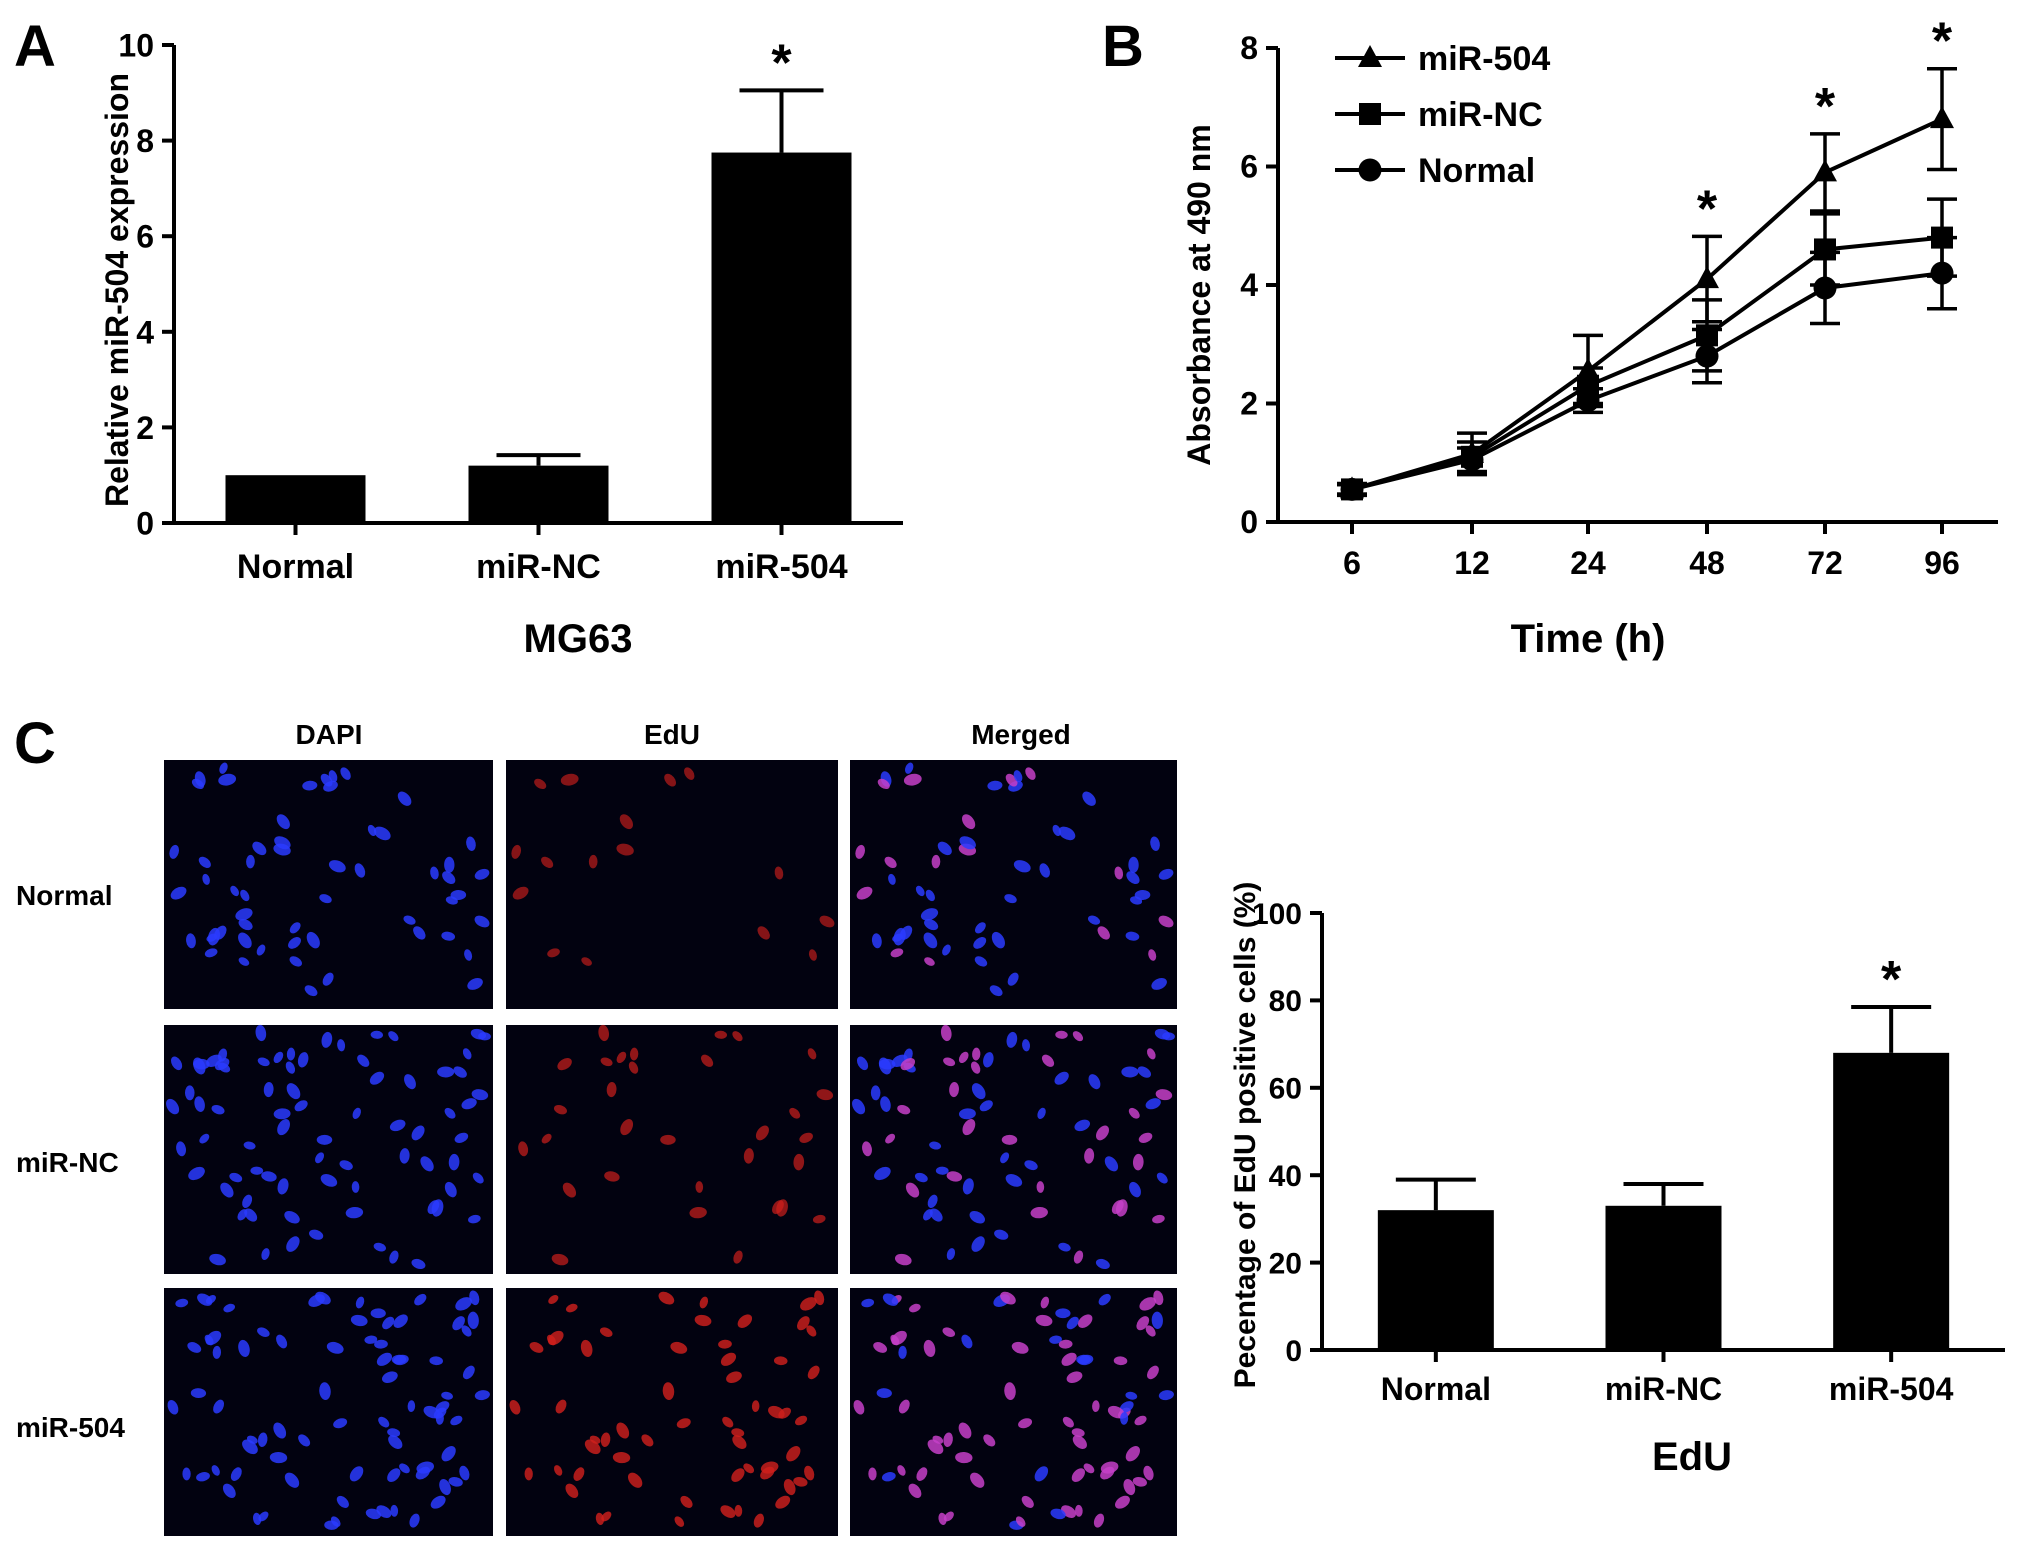 The height and width of the screenshot is (1551, 2031). Describe the element at coordinates (1588, 563) in the screenshot. I see `panel-b-x-tick-label: 24` at that location.